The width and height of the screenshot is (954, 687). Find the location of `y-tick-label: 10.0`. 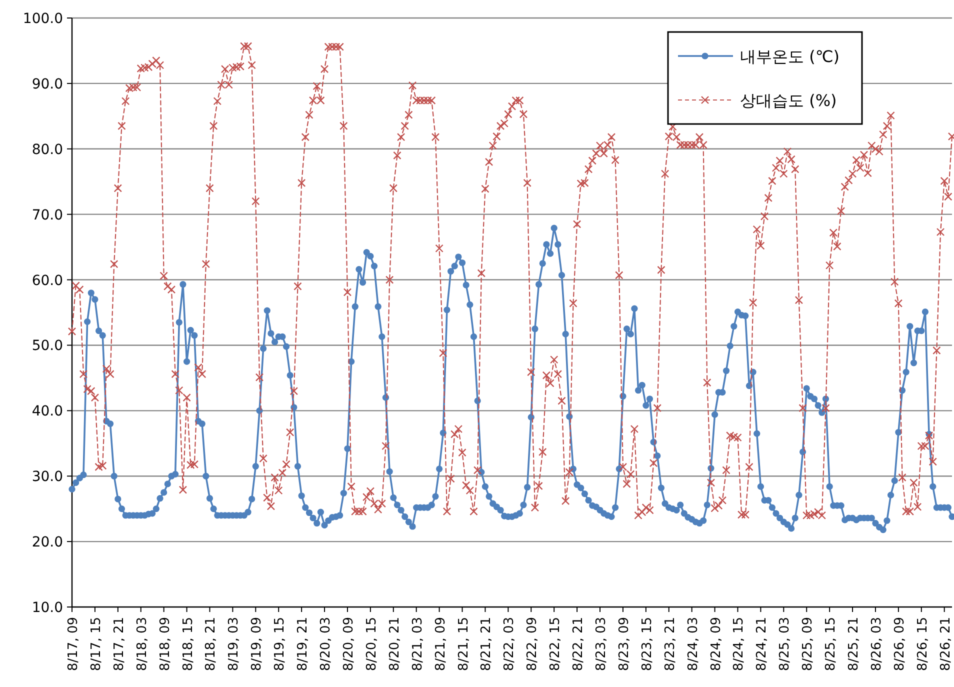

y-tick-label: 10.0 is located at coordinates (47, 608).